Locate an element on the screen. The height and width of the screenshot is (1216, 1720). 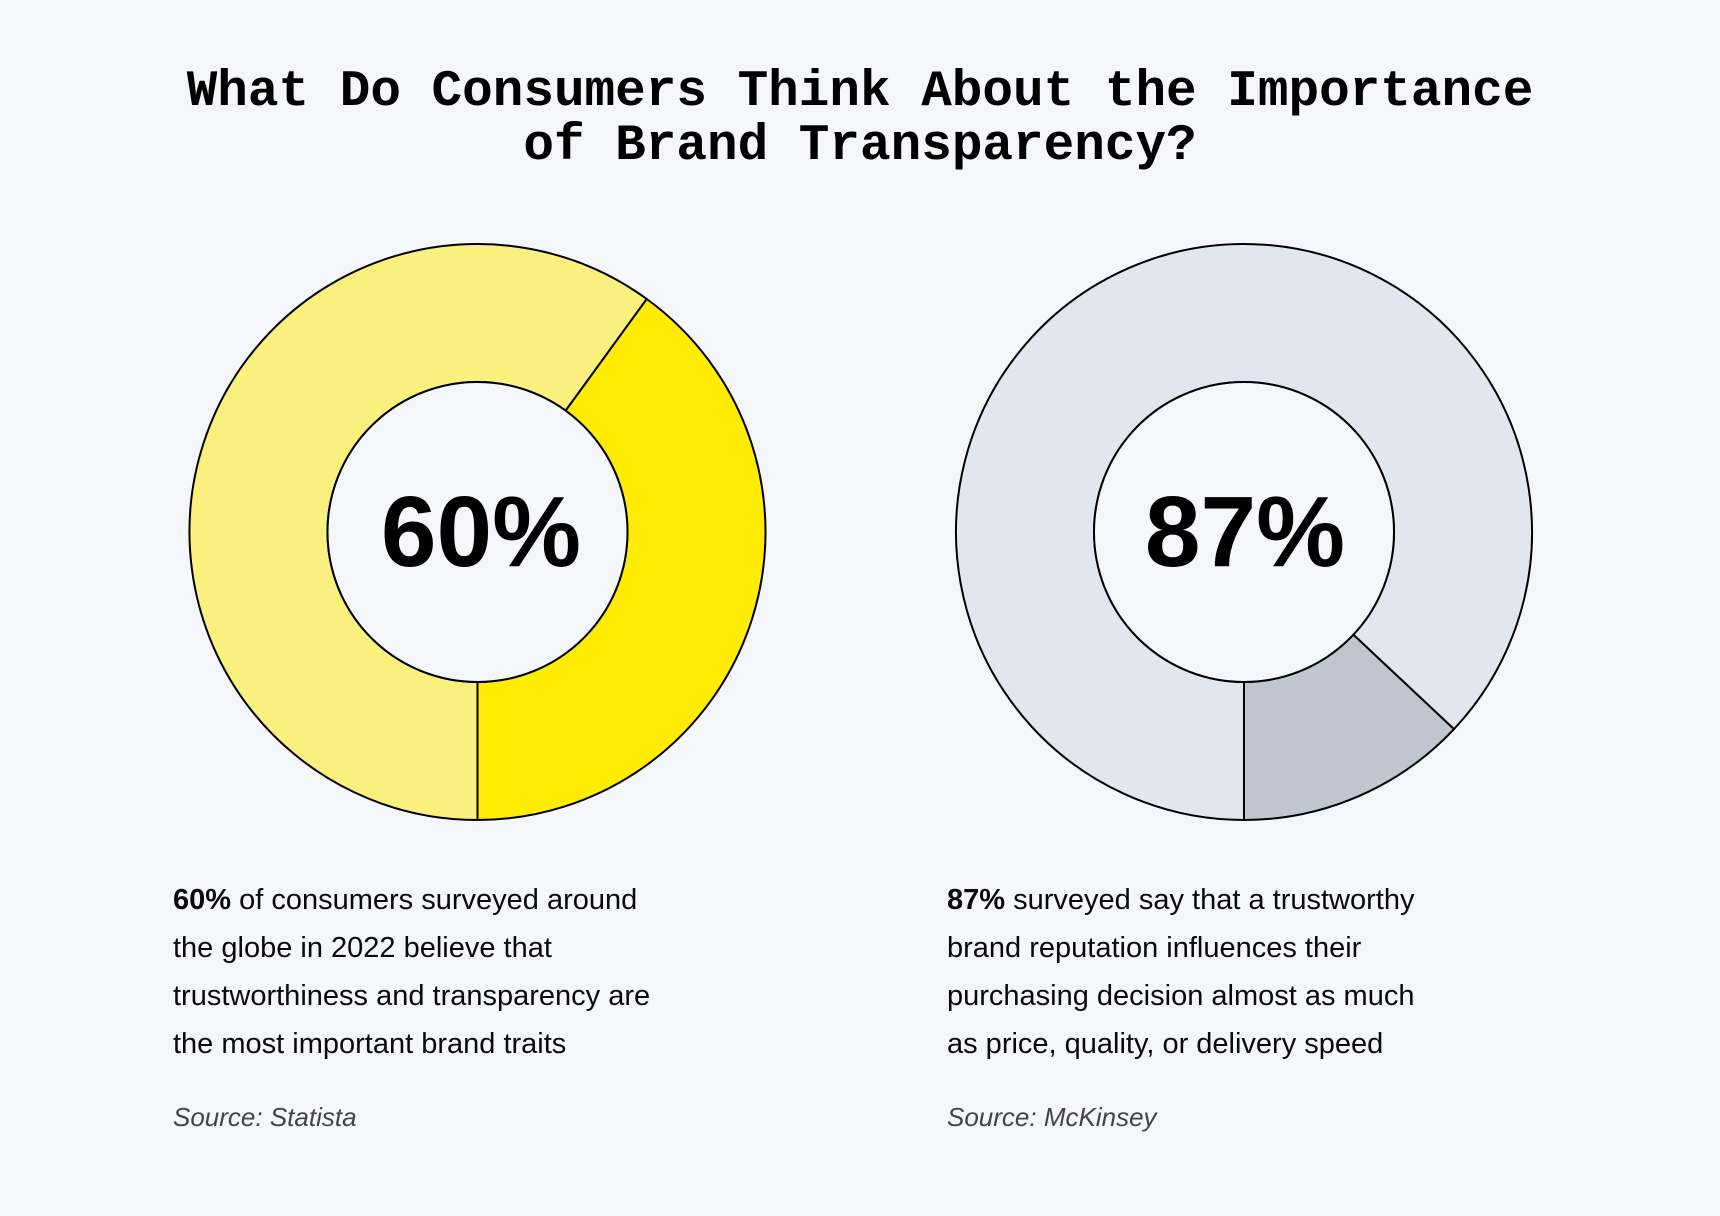
description-highlight: 60% is located at coordinates (202, 900).